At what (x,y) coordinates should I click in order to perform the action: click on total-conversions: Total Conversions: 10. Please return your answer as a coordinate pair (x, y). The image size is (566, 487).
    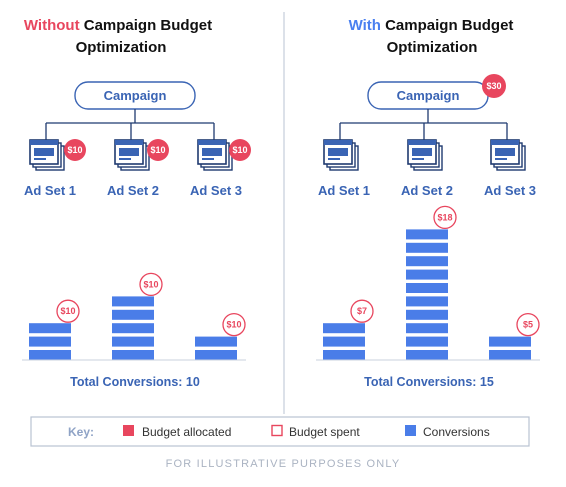
    Looking at the image, I should click on (135, 382).